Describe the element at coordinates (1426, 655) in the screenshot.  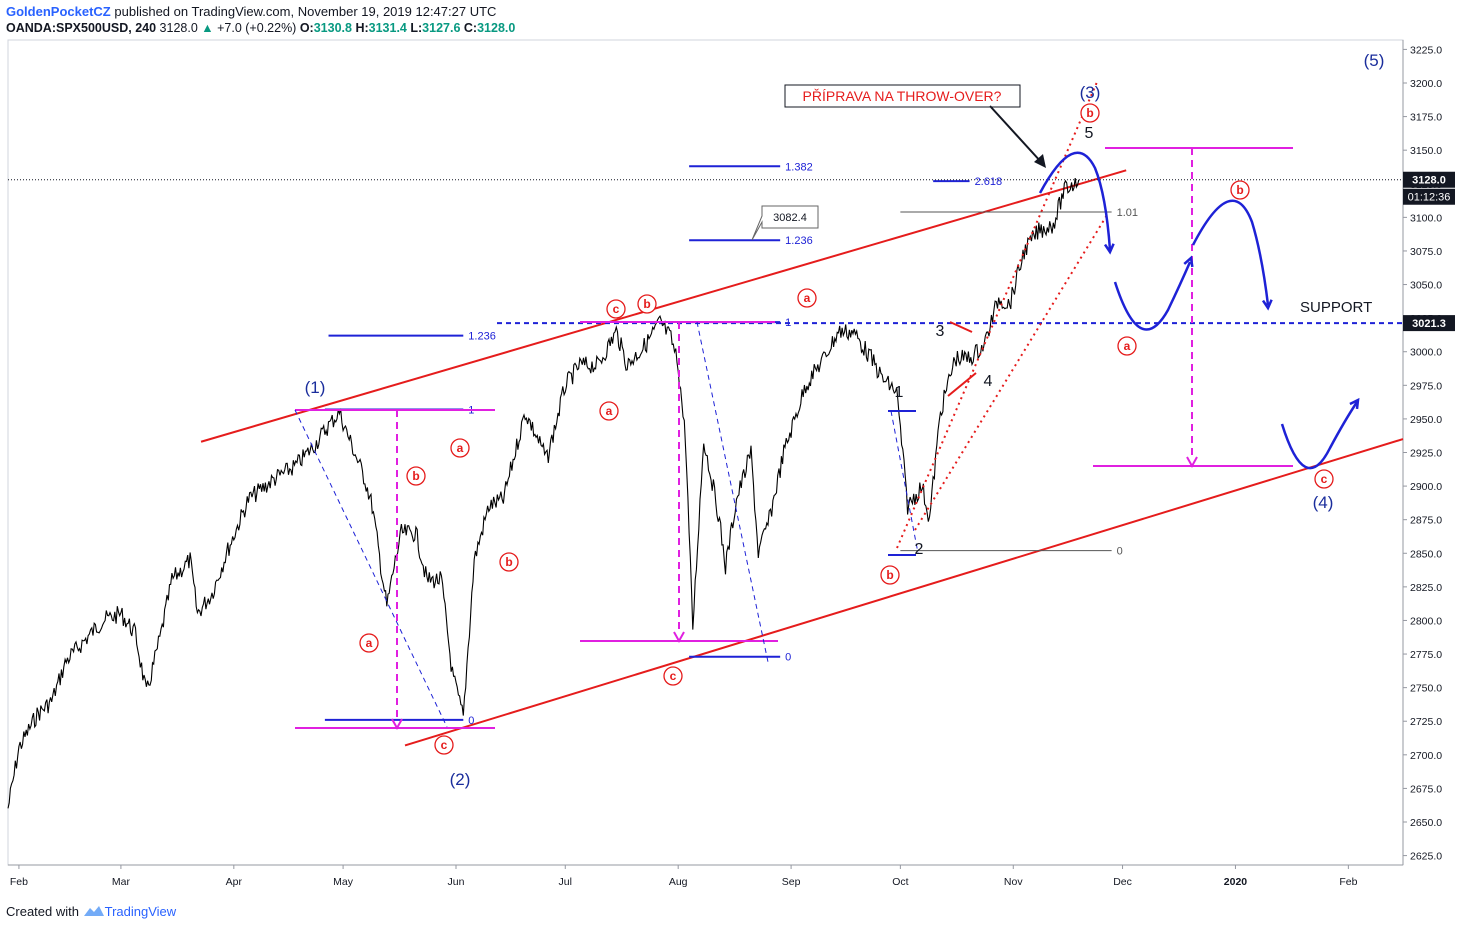
I see `price-tick-label: 2775.0` at that location.